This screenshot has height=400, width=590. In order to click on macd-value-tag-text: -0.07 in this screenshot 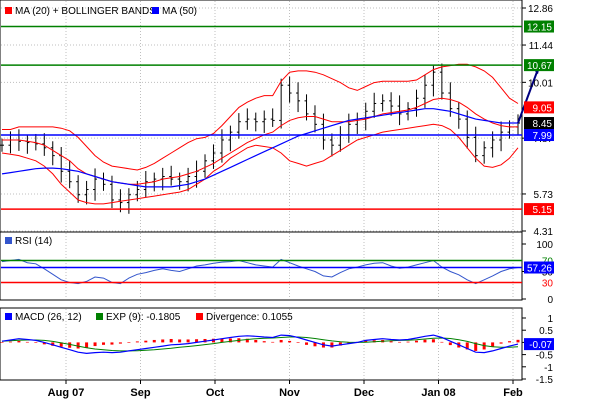, I will do `click(540, 345)`.